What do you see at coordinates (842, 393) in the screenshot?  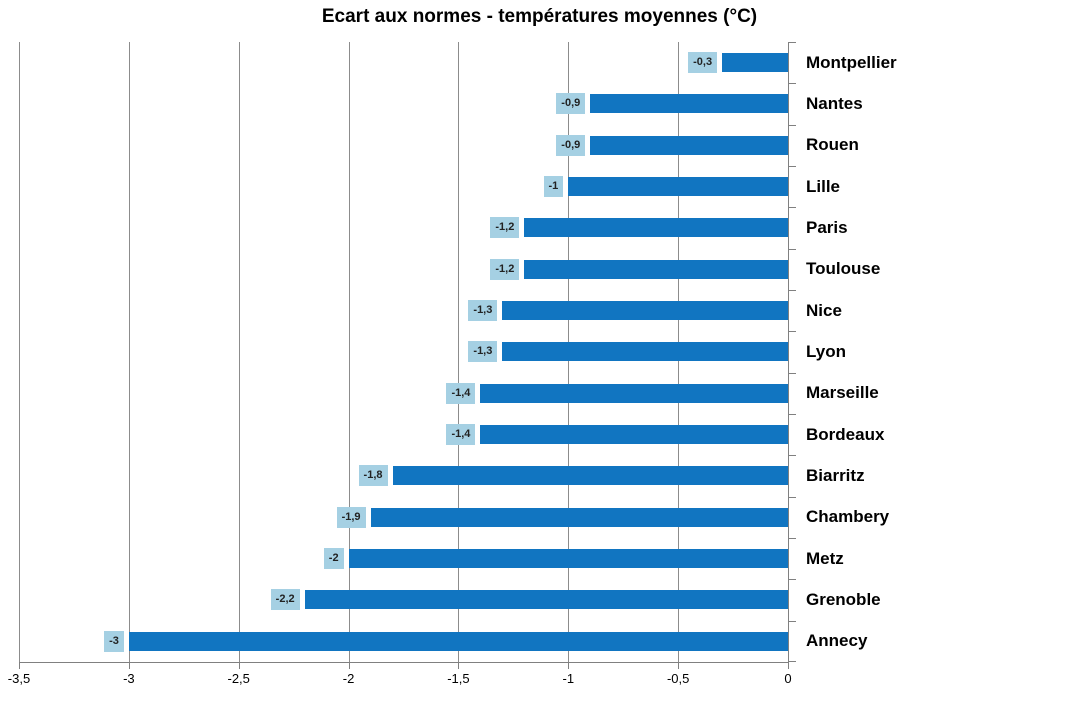 I see `category-label: Marseille` at bounding box center [842, 393].